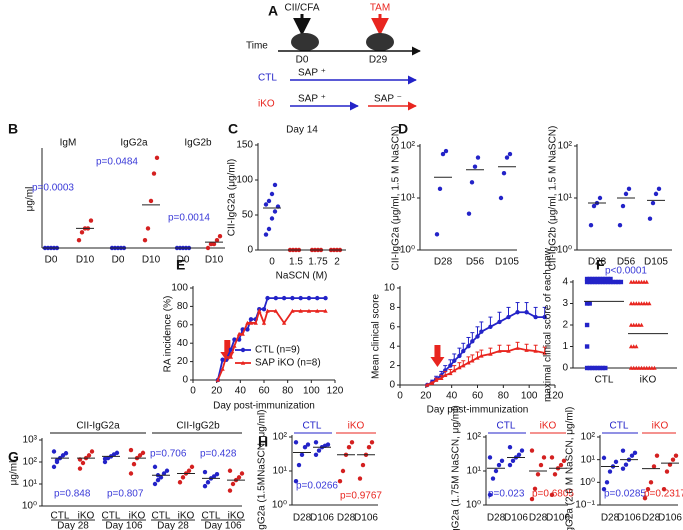  Describe the element at coordinates (232, 197) in the screenshot. I see `y-axis-label: CII-IgG2a (μg/ml)` at that location.